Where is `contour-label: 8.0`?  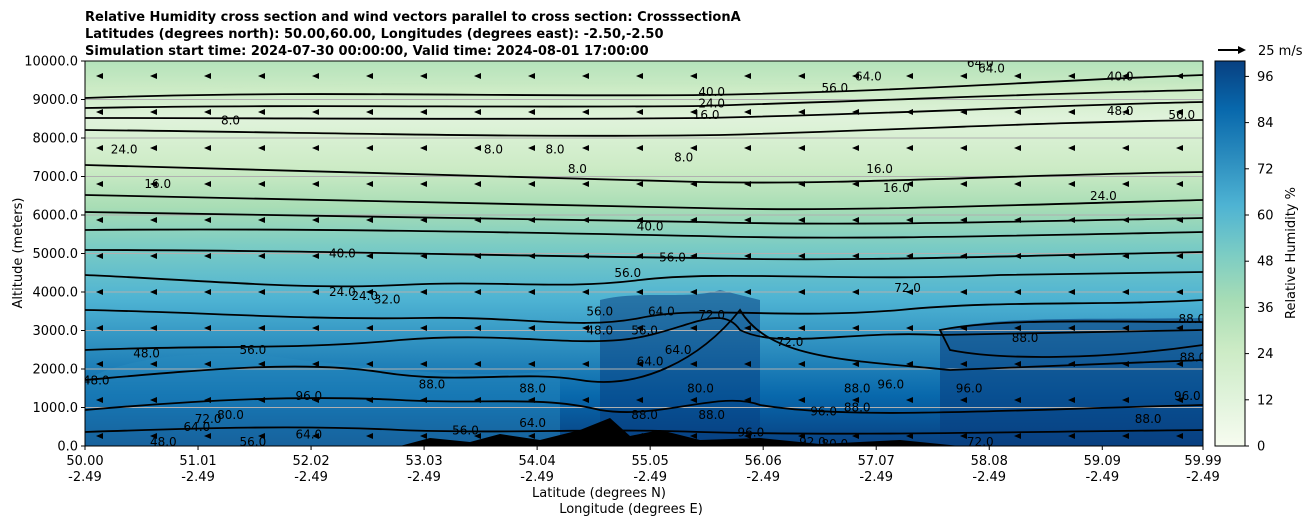 contour-label: 8.0 is located at coordinates (577, 169).